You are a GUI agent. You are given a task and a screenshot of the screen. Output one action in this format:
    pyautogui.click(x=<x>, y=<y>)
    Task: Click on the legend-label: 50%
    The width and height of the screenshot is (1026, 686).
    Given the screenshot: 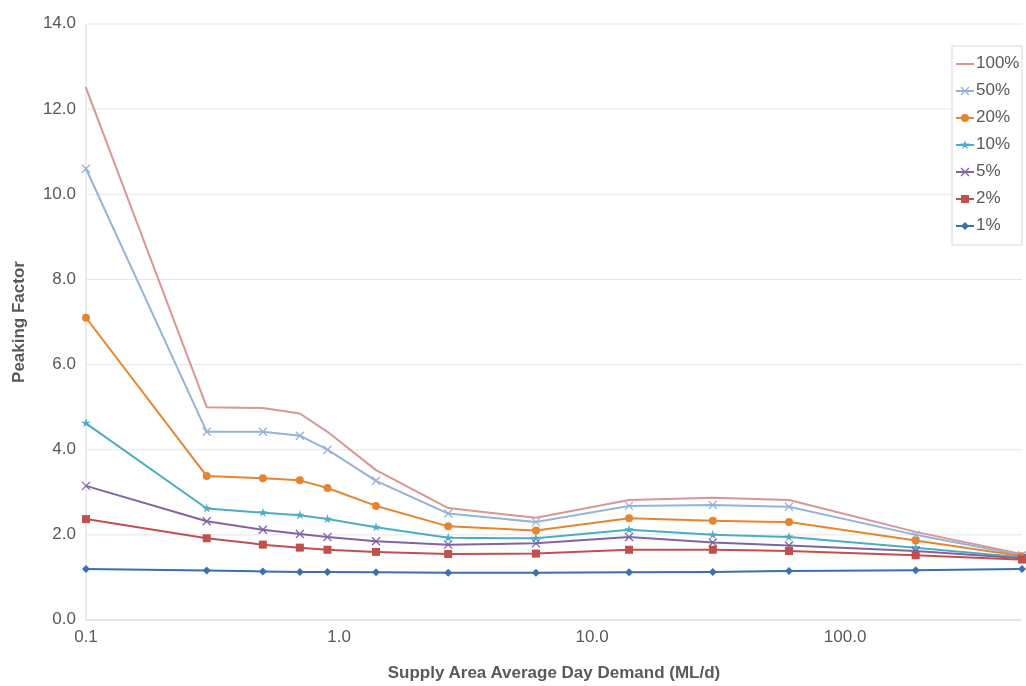 What is the action you would take?
    pyautogui.click(x=993, y=90)
    